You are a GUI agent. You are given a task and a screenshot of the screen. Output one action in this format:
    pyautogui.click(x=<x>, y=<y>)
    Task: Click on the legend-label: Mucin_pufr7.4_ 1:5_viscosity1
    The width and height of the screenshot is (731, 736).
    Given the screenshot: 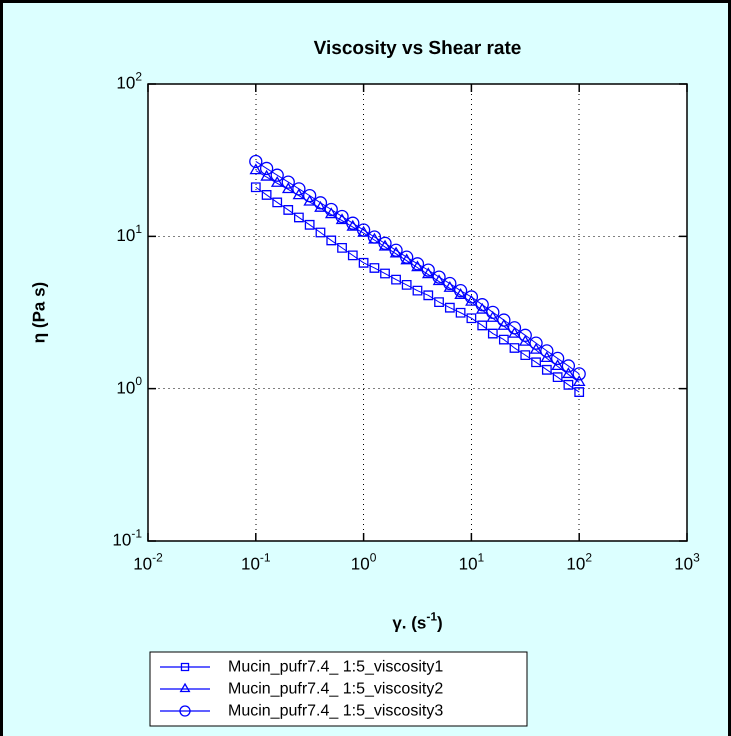 What is the action you would take?
    pyautogui.click(x=336, y=667)
    